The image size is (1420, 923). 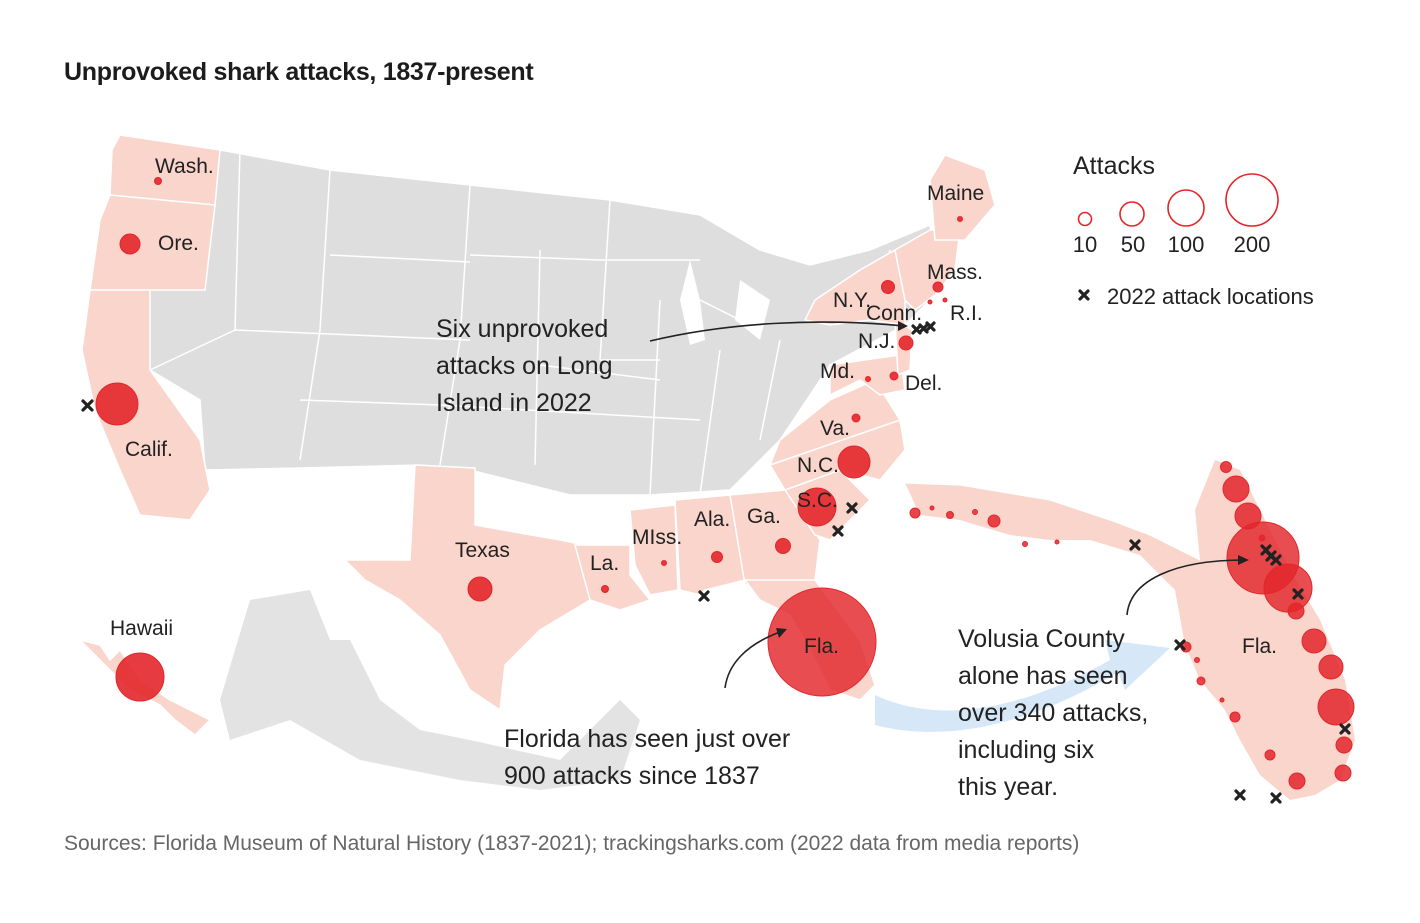 What do you see at coordinates (835, 428) in the screenshot?
I see `label-va: Va.` at bounding box center [835, 428].